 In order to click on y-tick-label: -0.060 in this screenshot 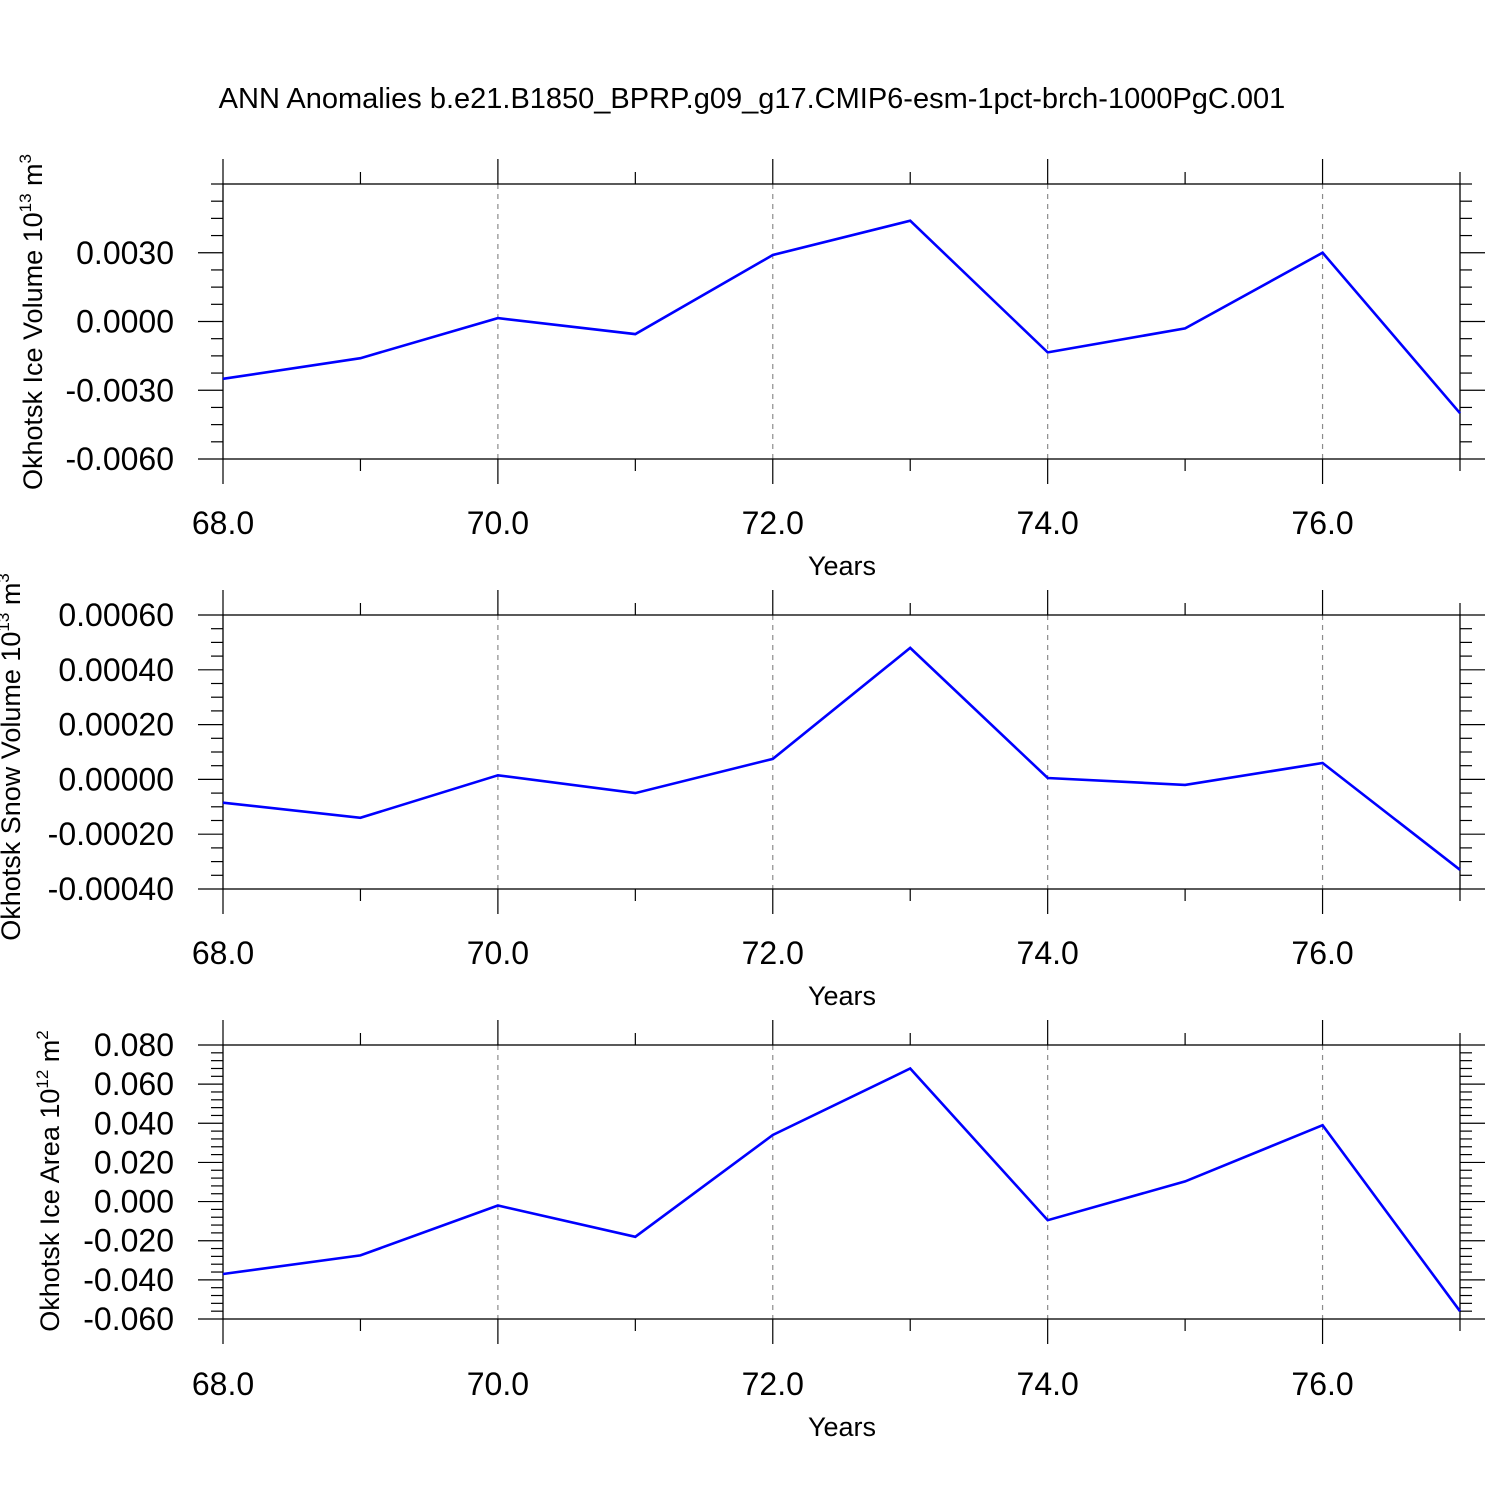, I will do `click(128, 1319)`.